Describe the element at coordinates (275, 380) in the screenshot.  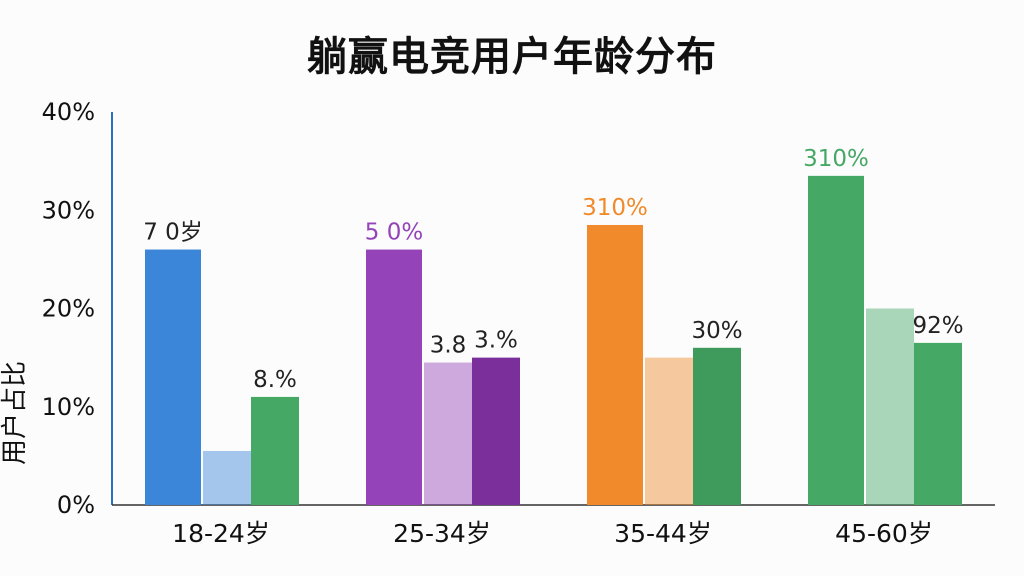
I see `data-label: 8.%` at that location.